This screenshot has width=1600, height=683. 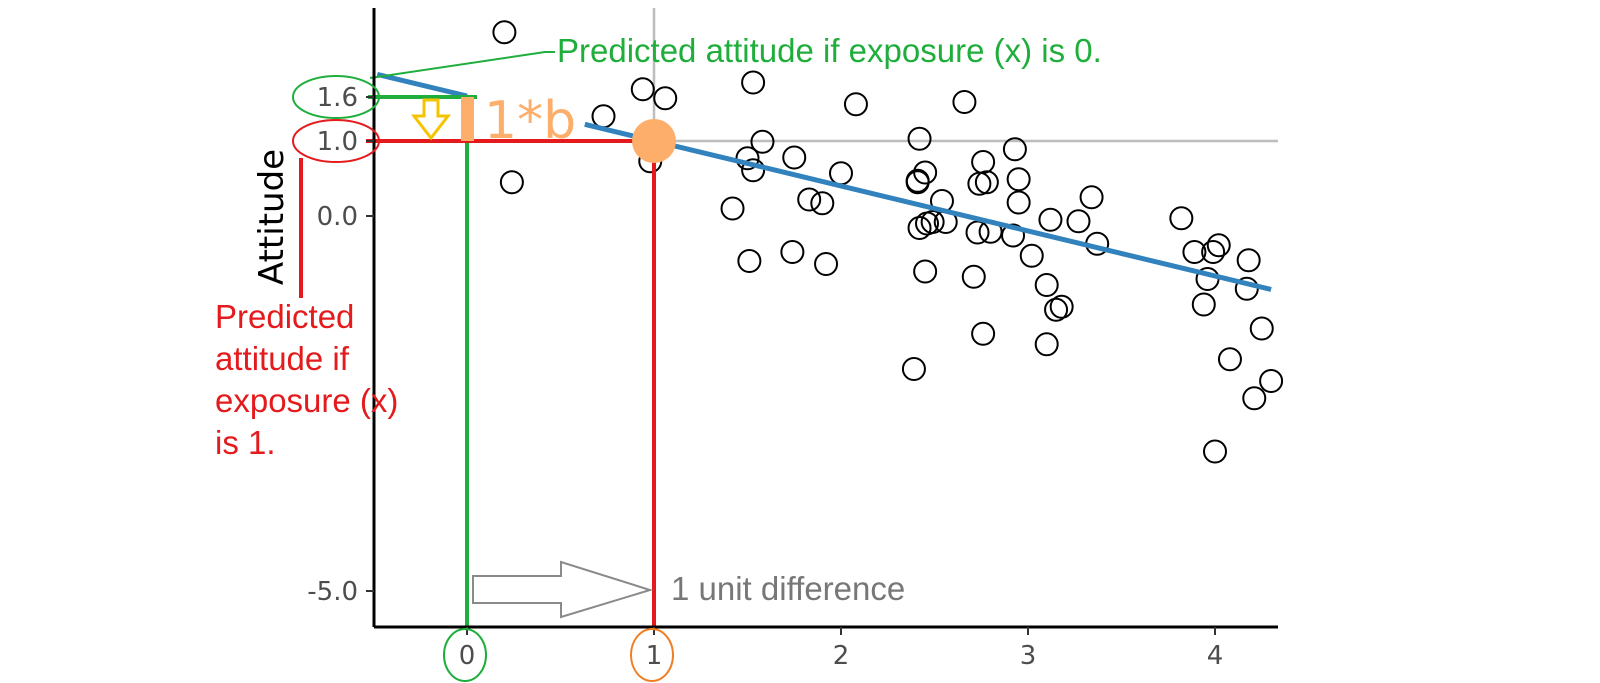 I want to click on x-tick-label-3: 3, so click(x=1028, y=656).